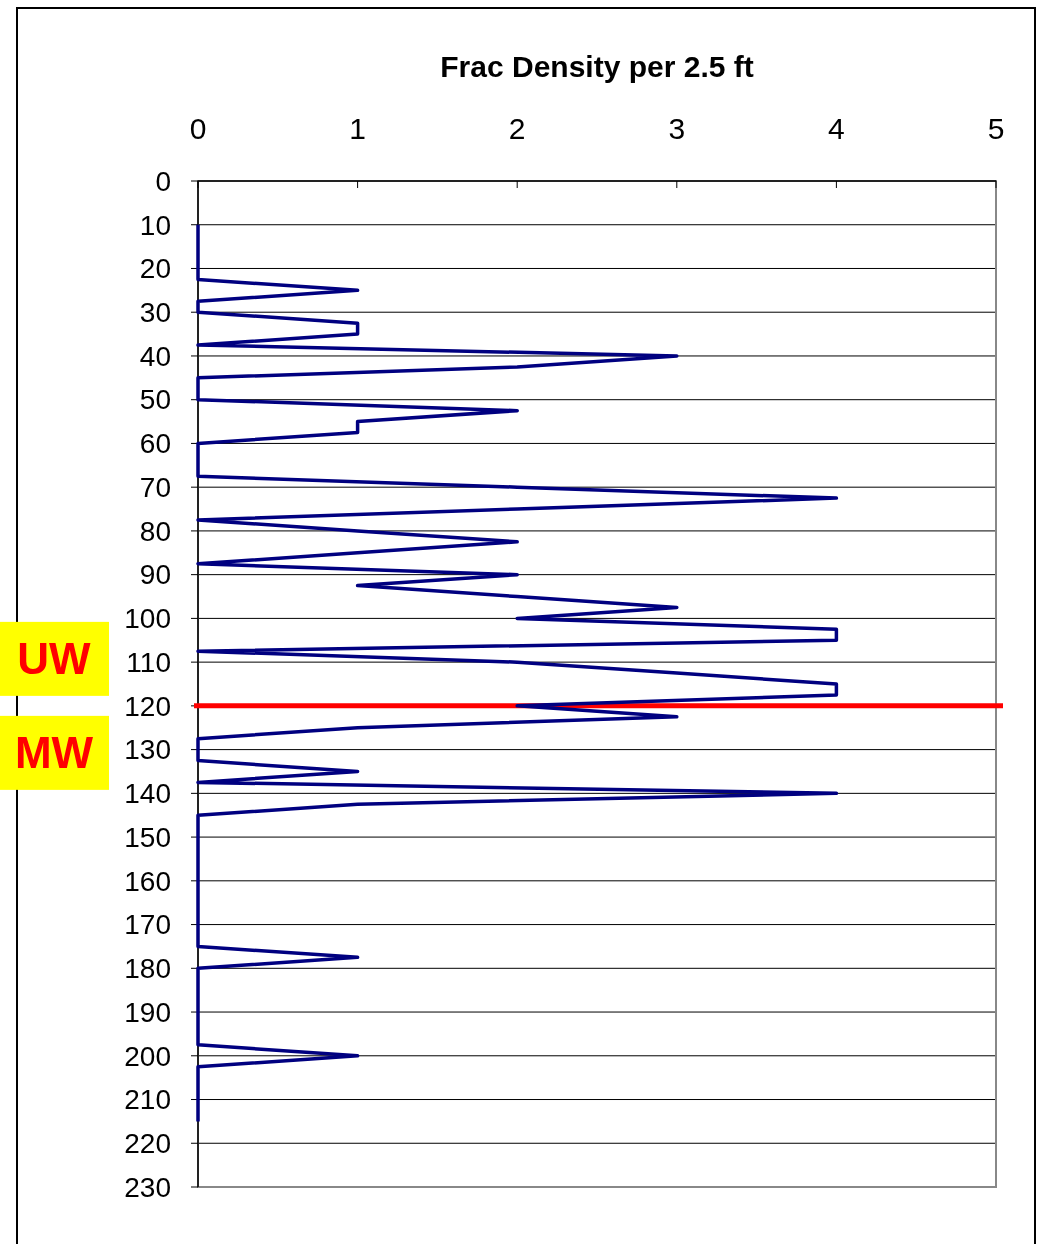 Image resolution: width=1040 pixels, height=1244 pixels. Describe the element at coordinates (155, 225) in the screenshot. I see `y-tick-label: 10` at that location.